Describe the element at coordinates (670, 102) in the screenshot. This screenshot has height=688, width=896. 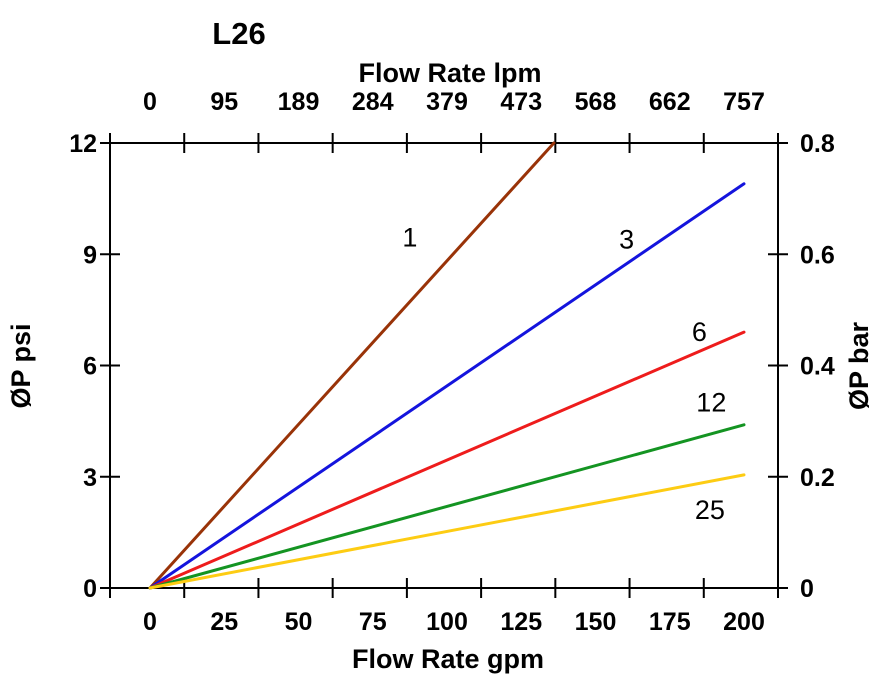
I see `top-tick-label: 662` at that location.